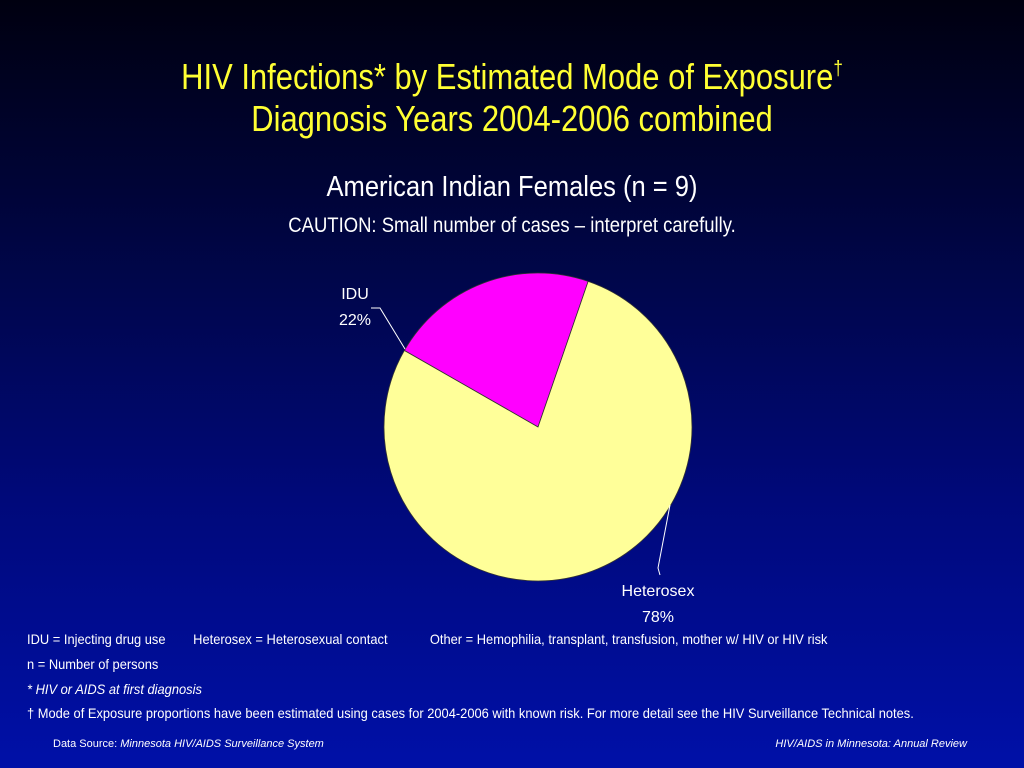  Describe the element at coordinates (664, 540) in the screenshot. I see `leader-line-heterosex` at that location.